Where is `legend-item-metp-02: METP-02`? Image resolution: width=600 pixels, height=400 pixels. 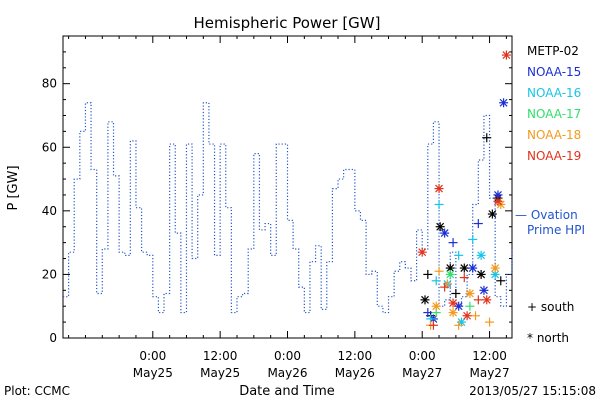 legend-item-metp-02: METP-02 is located at coordinates (553, 51).